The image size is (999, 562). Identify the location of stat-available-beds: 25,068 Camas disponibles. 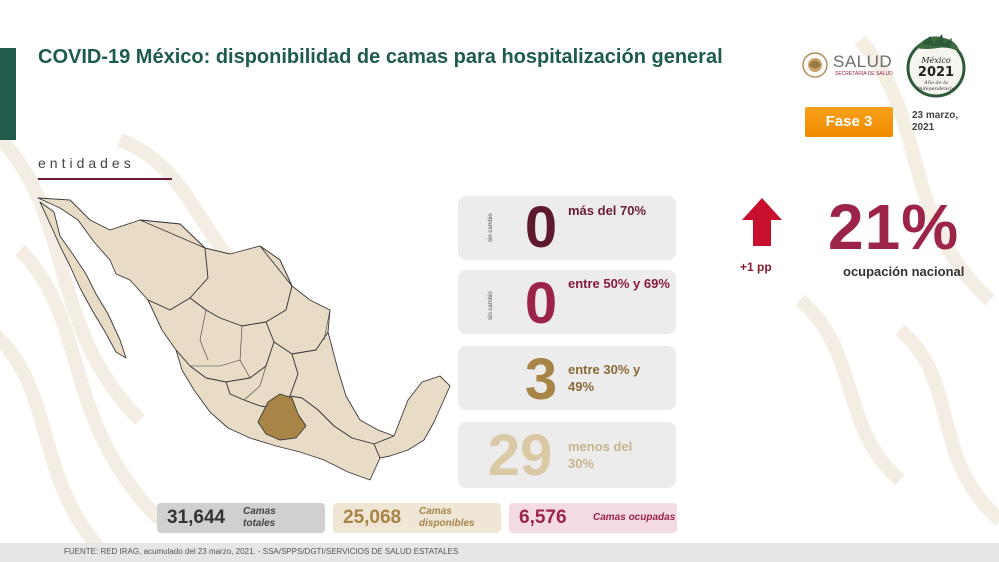
(417, 518).